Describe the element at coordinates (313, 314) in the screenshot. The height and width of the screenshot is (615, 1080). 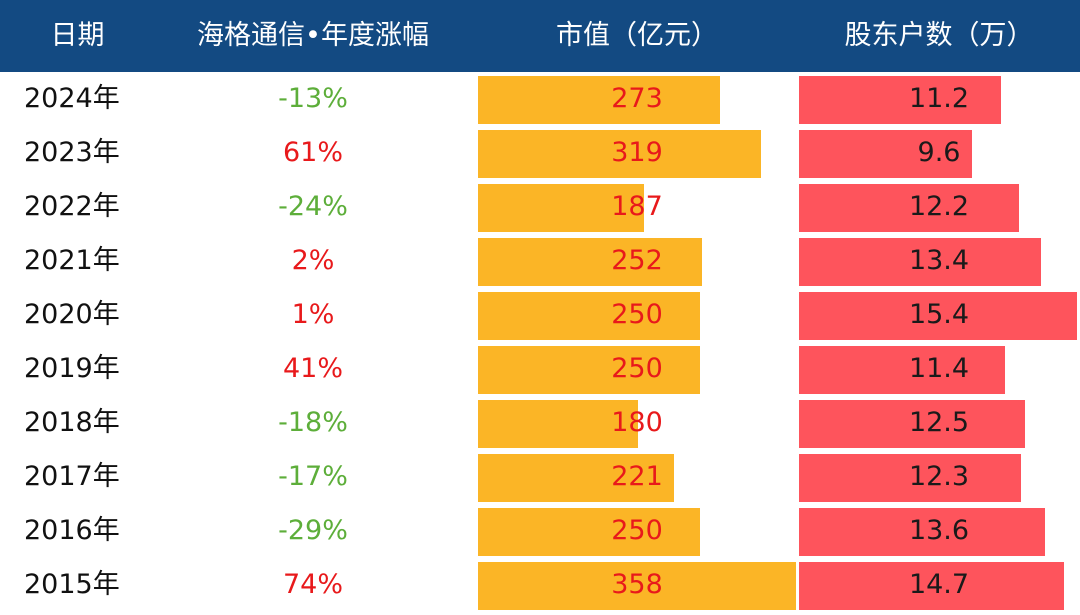
I see `annual-change-value: 1%` at that location.